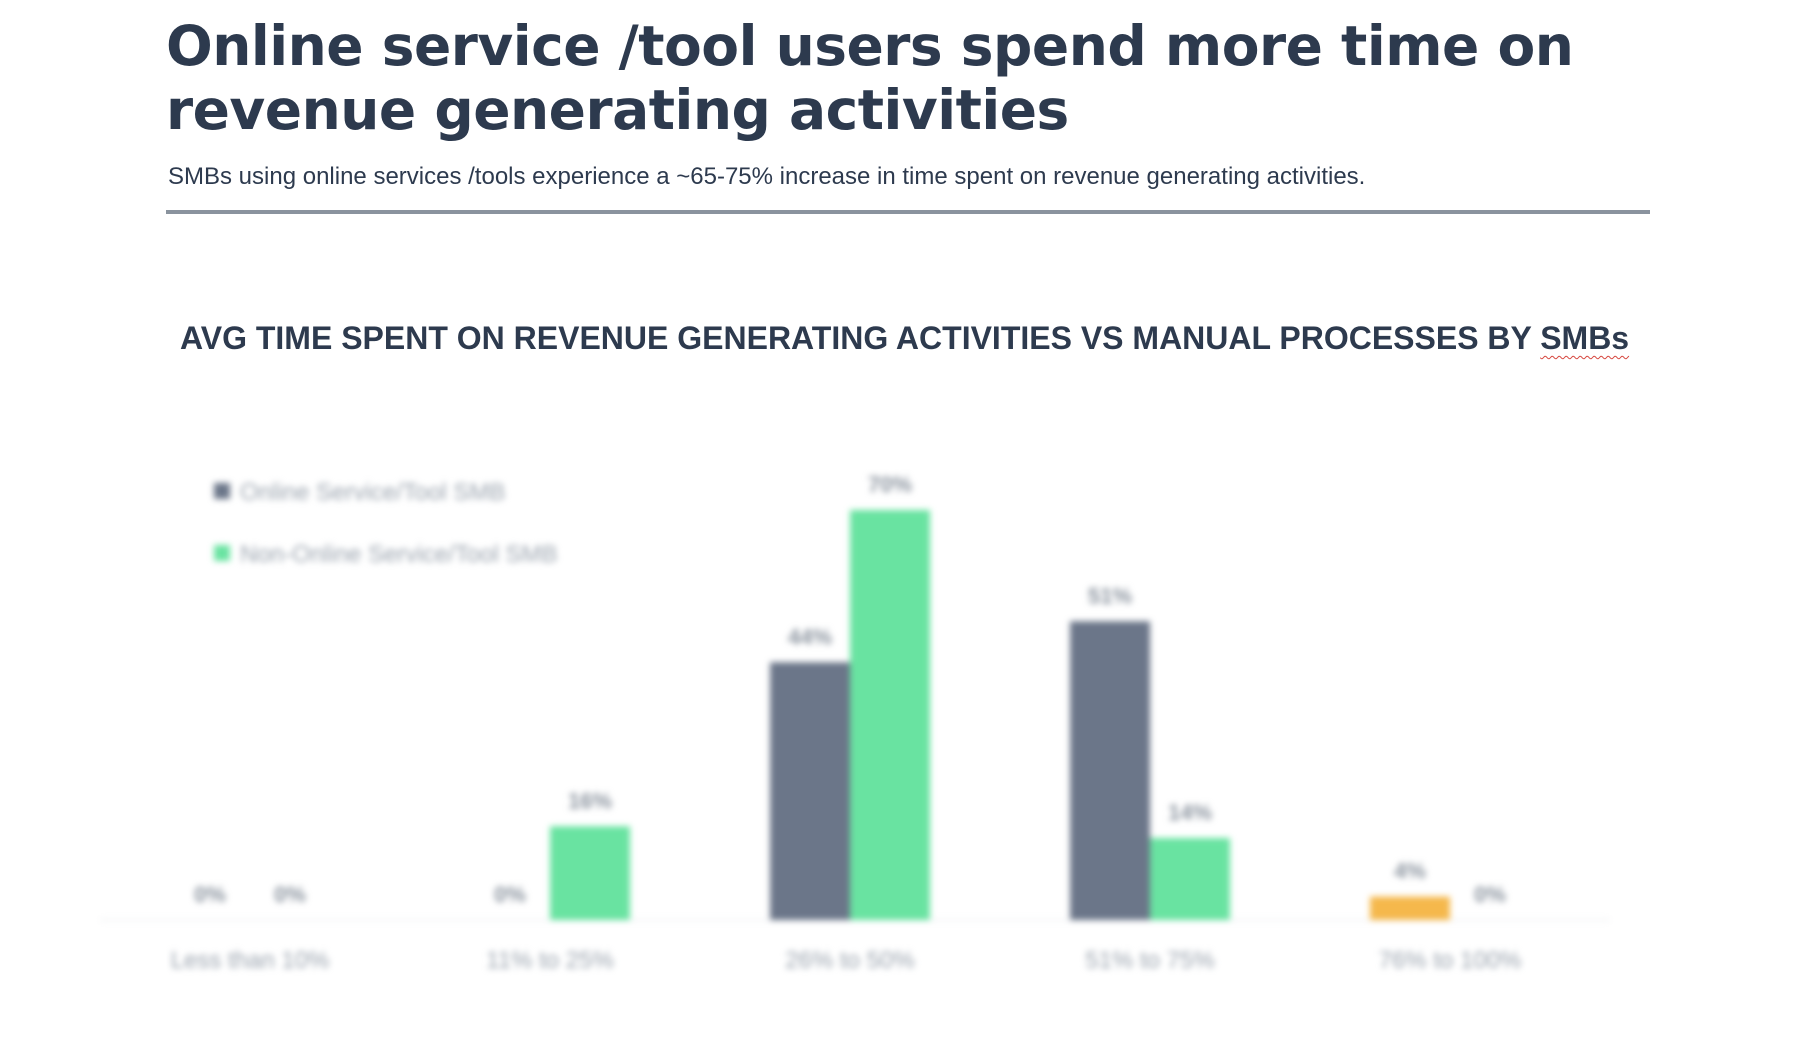 This screenshot has width=1796, height=1046. I want to click on value-label-1-5: 4%, so click(1410, 871).